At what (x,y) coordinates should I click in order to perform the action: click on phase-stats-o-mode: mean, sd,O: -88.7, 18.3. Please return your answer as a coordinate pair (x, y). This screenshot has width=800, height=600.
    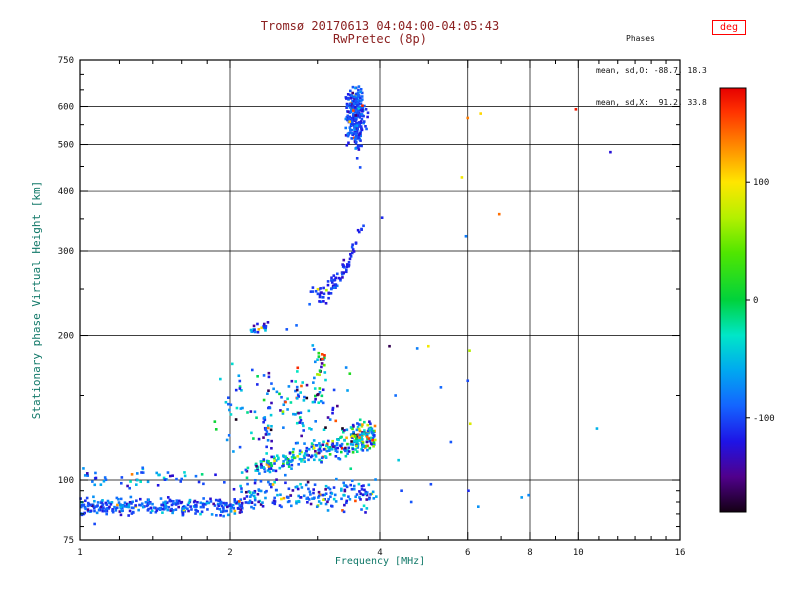
    Looking at the image, I should click on (651, 70).